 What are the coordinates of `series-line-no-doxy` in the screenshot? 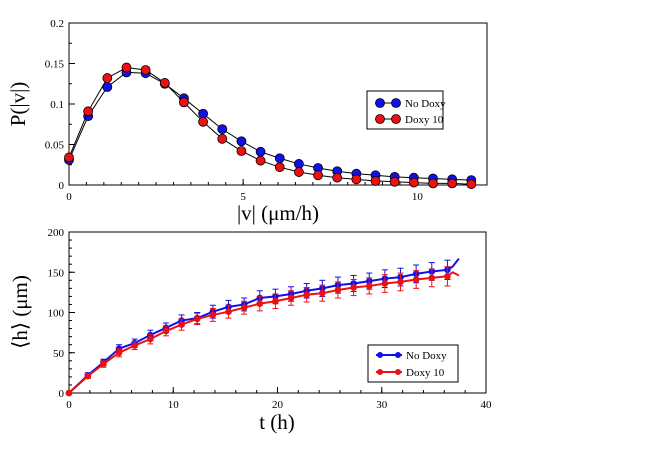 It's located at (270, 126).